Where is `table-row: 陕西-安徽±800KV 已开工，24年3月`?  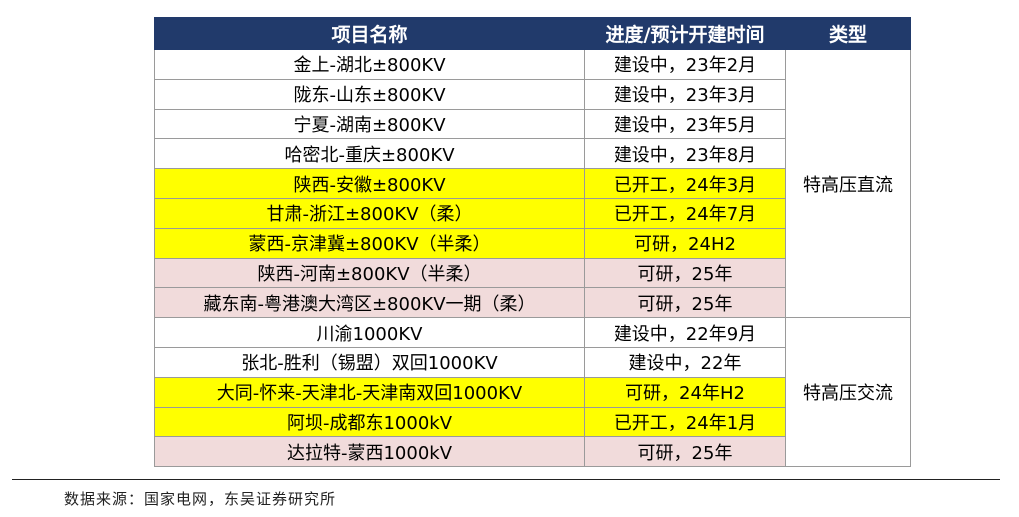
table-row: 陕西-安徽±800KV 已开工，24年3月 is located at coordinates (532, 183).